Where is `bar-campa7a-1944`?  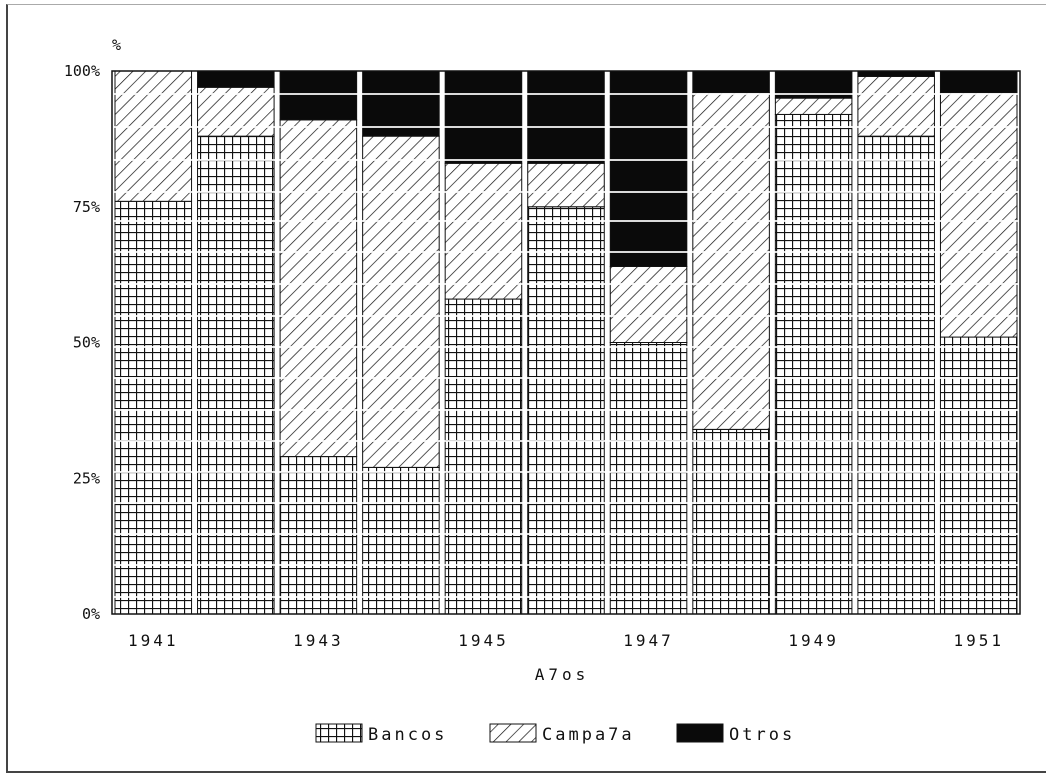 bar-campa7a-1944 is located at coordinates (401, 301).